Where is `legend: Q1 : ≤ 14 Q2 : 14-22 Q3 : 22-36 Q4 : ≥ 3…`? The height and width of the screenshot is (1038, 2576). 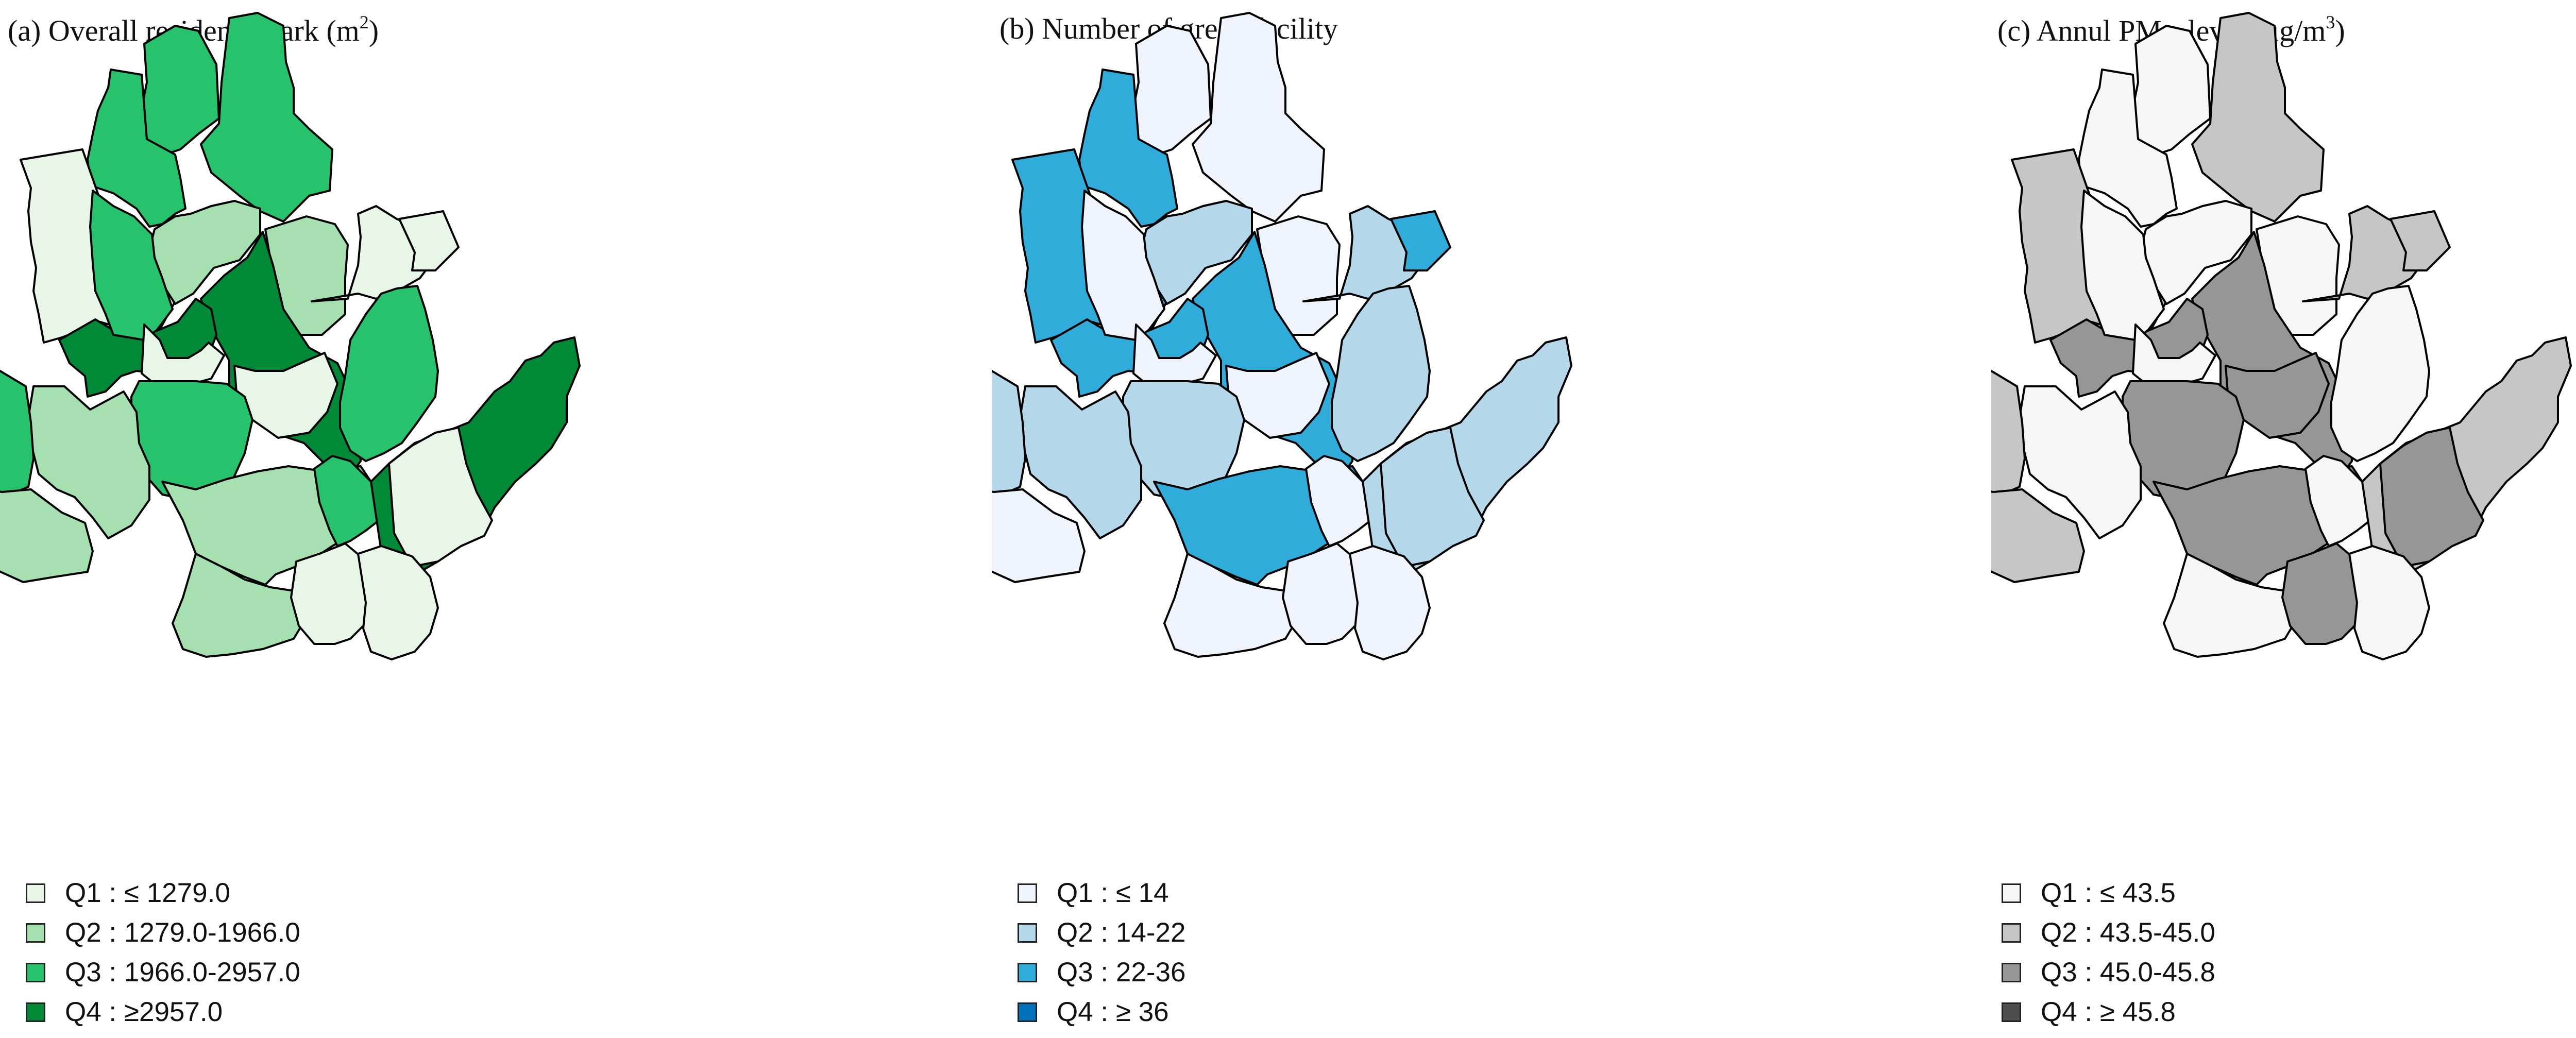
legend: Q1 : ≤ 14 Q2 : 14-22 Q3 : 22-36 Q4 : ≥ 3… is located at coordinates (1101, 953).